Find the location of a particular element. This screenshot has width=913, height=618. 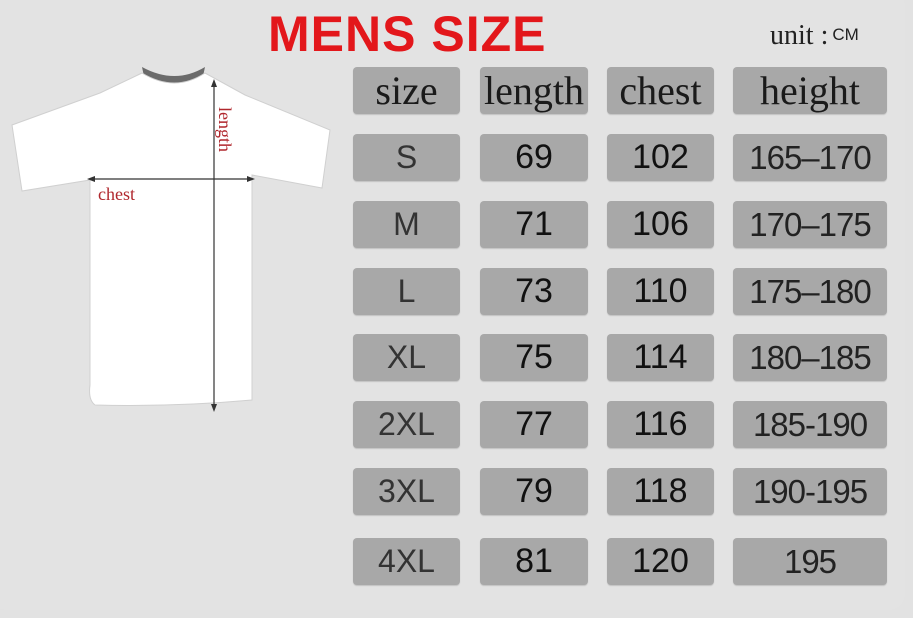

header-length: length is located at coordinates (534, 90).